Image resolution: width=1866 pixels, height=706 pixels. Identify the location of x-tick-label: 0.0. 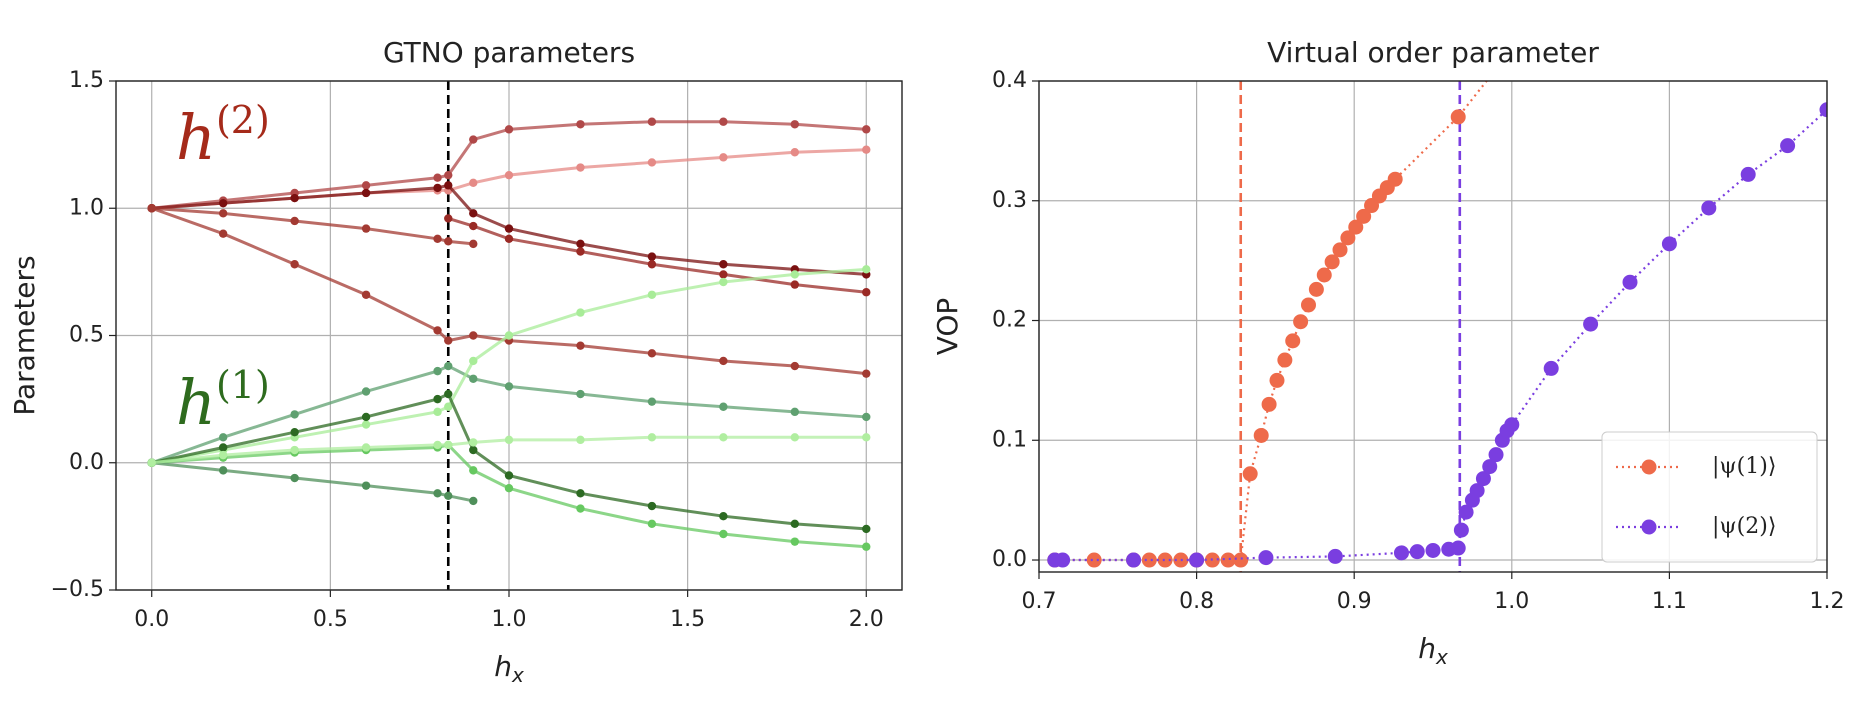
(151, 619).